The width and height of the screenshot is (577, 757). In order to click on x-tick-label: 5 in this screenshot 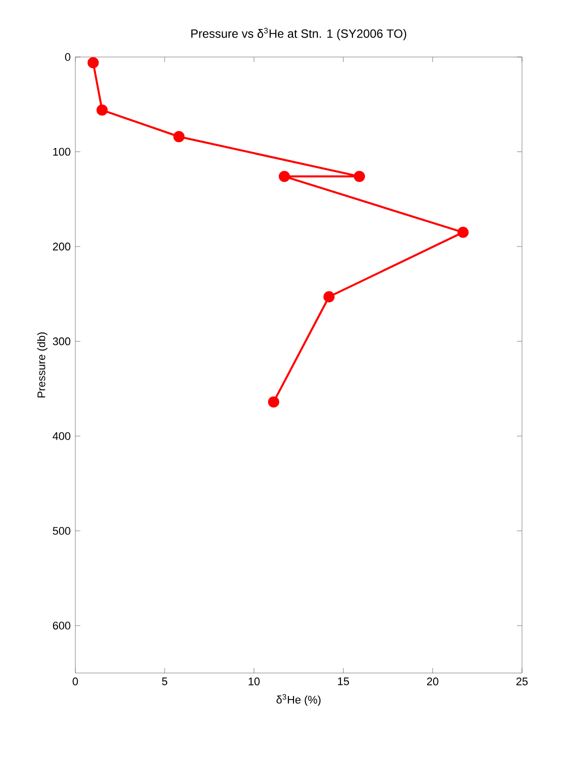, I will do `click(165, 682)`.